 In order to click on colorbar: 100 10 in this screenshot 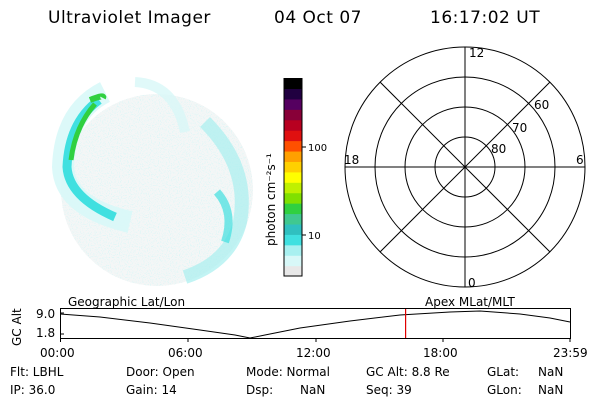, I will do `click(305, 177)`.